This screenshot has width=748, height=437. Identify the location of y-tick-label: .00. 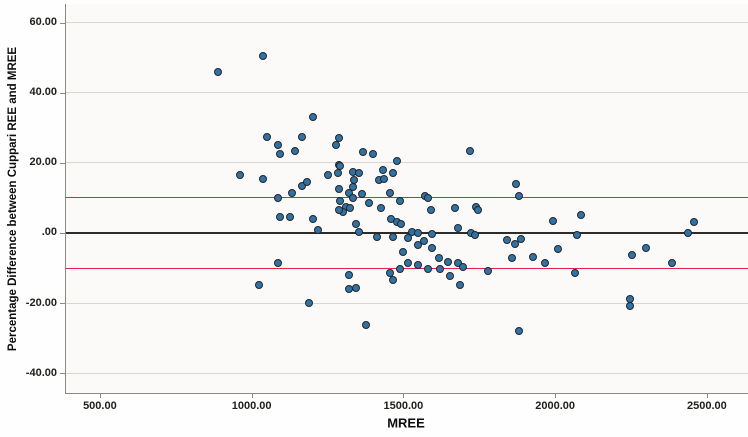
(49, 232).